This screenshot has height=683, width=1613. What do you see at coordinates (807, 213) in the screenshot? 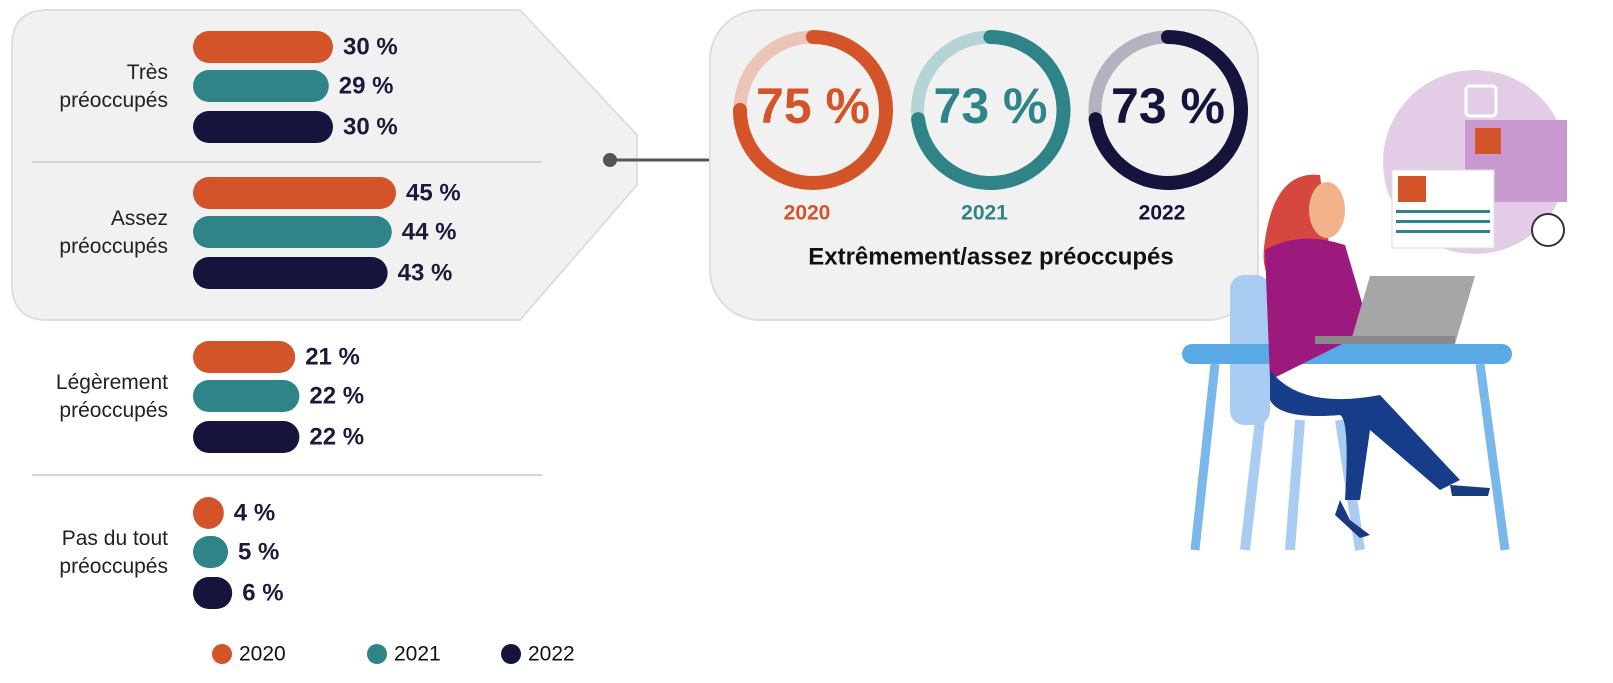
I see `donut-year: 2020` at bounding box center [807, 213].